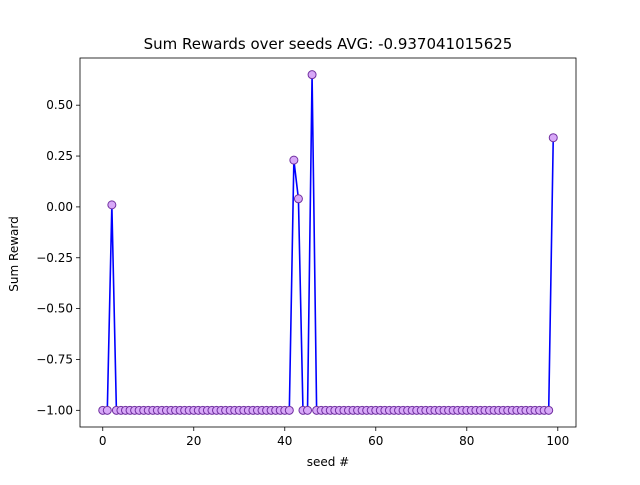 The image size is (640, 485). I want to click on x-tick-label: 60, so click(375, 441).